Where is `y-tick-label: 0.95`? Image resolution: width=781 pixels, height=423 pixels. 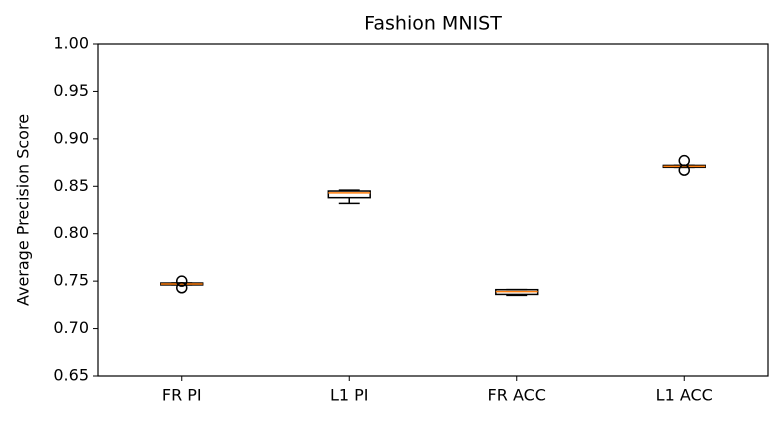 y-tick-label: 0.95 is located at coordinates (71, 90).